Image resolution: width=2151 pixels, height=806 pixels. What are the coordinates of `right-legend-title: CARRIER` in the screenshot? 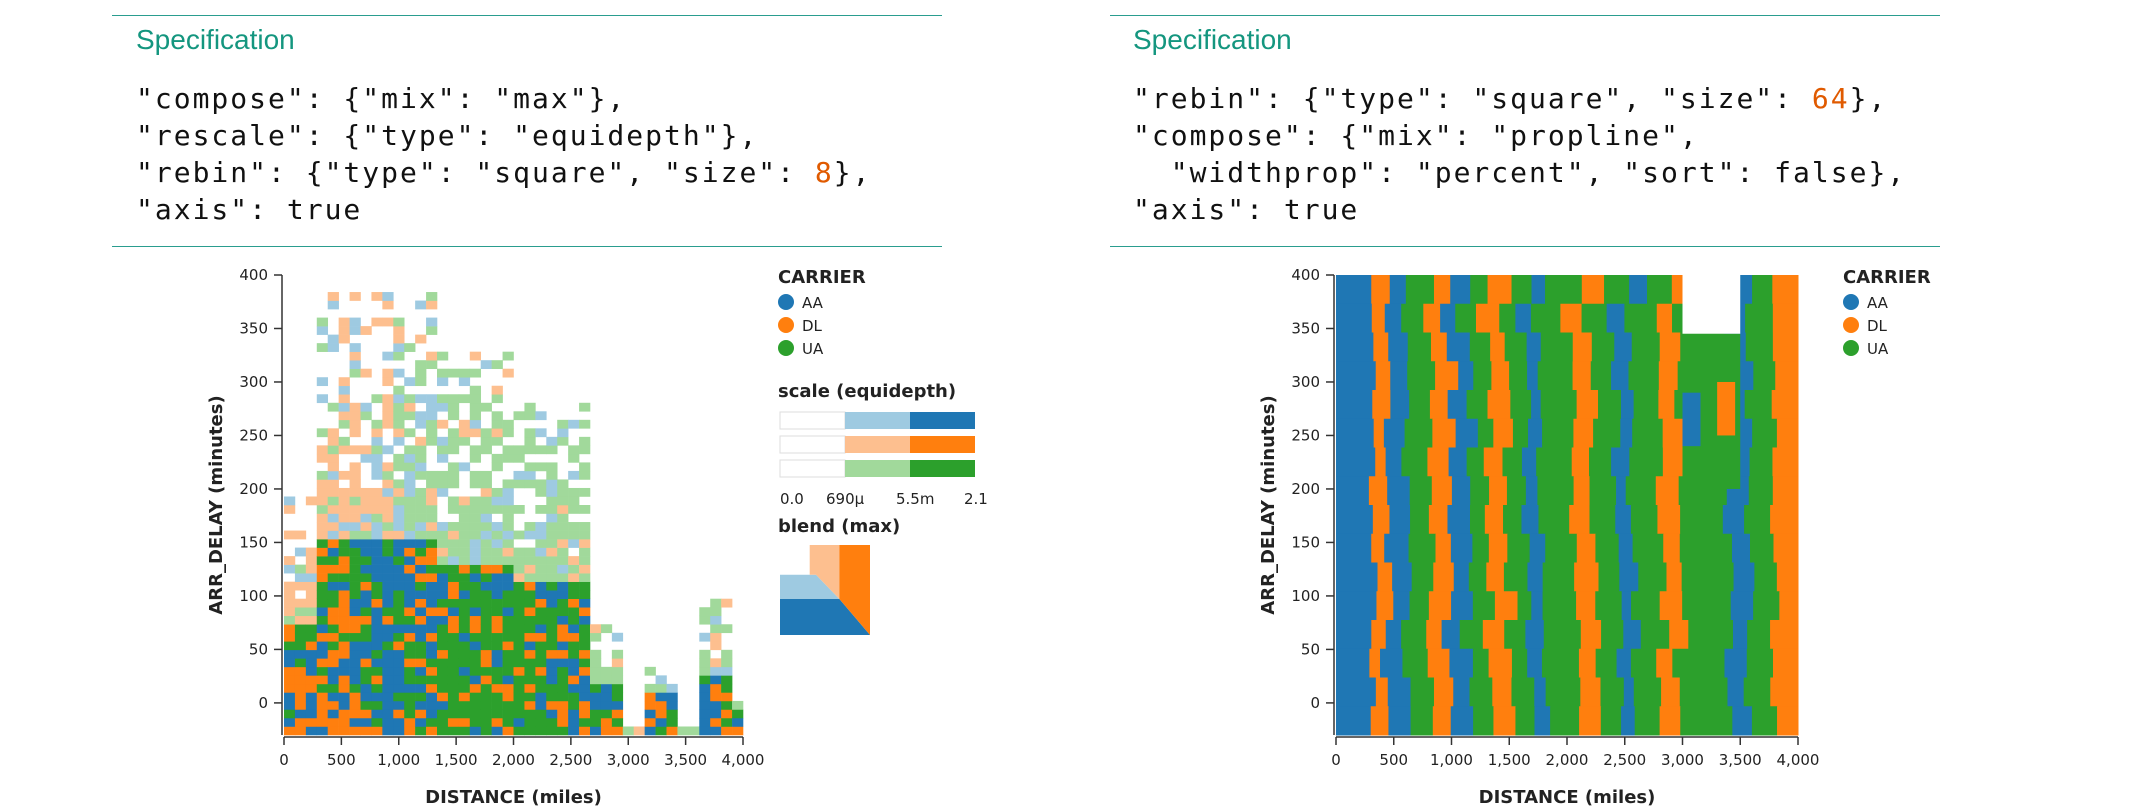 It's located at (1887, 277).